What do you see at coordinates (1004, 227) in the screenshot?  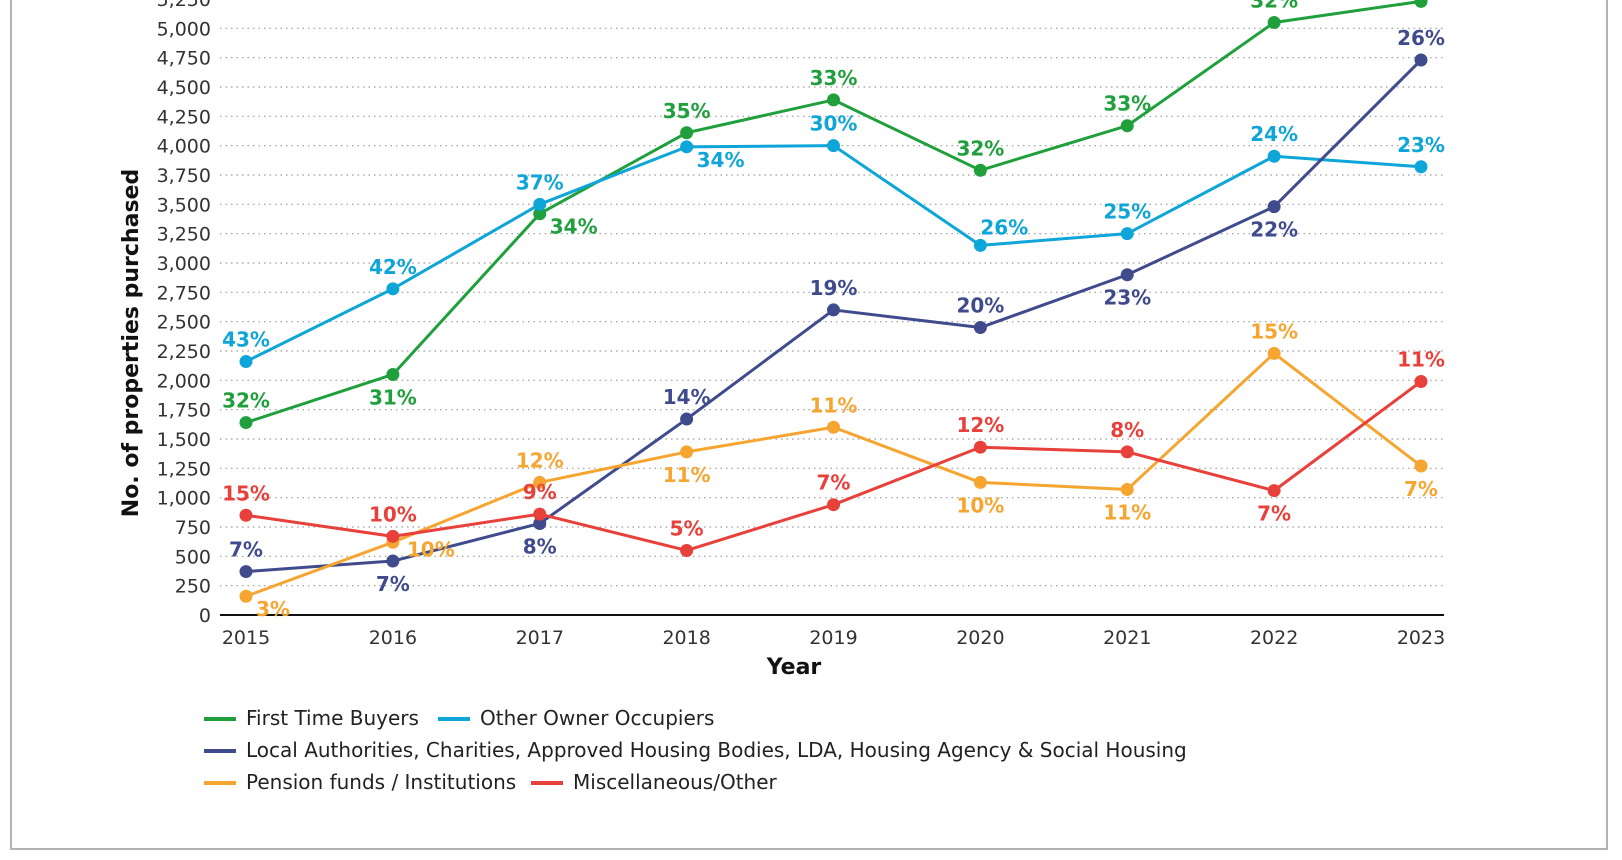 I see `data-label: 26%` at bounding box center [1004, 227].